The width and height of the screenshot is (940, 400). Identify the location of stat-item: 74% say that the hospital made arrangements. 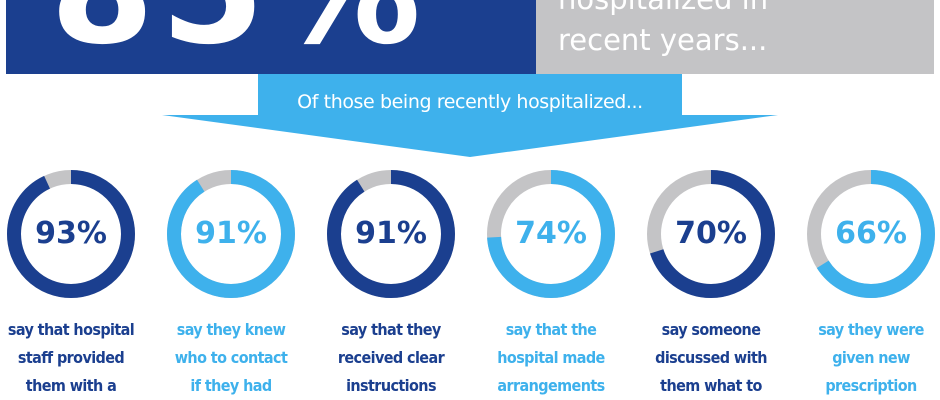
(551, 283).